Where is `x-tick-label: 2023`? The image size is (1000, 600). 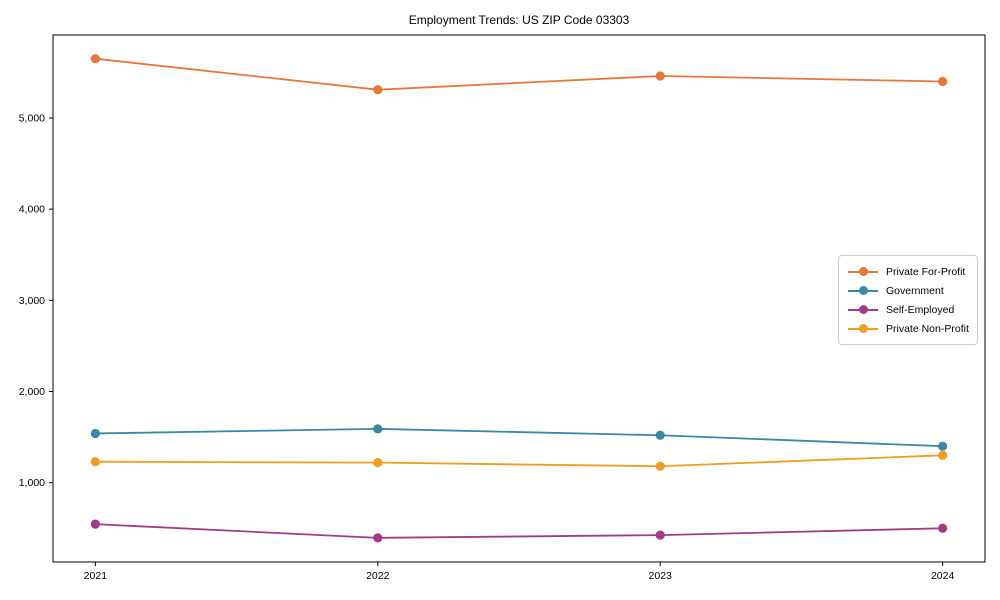 x-tick-label: 2023 is located at coordinates (661, 576).